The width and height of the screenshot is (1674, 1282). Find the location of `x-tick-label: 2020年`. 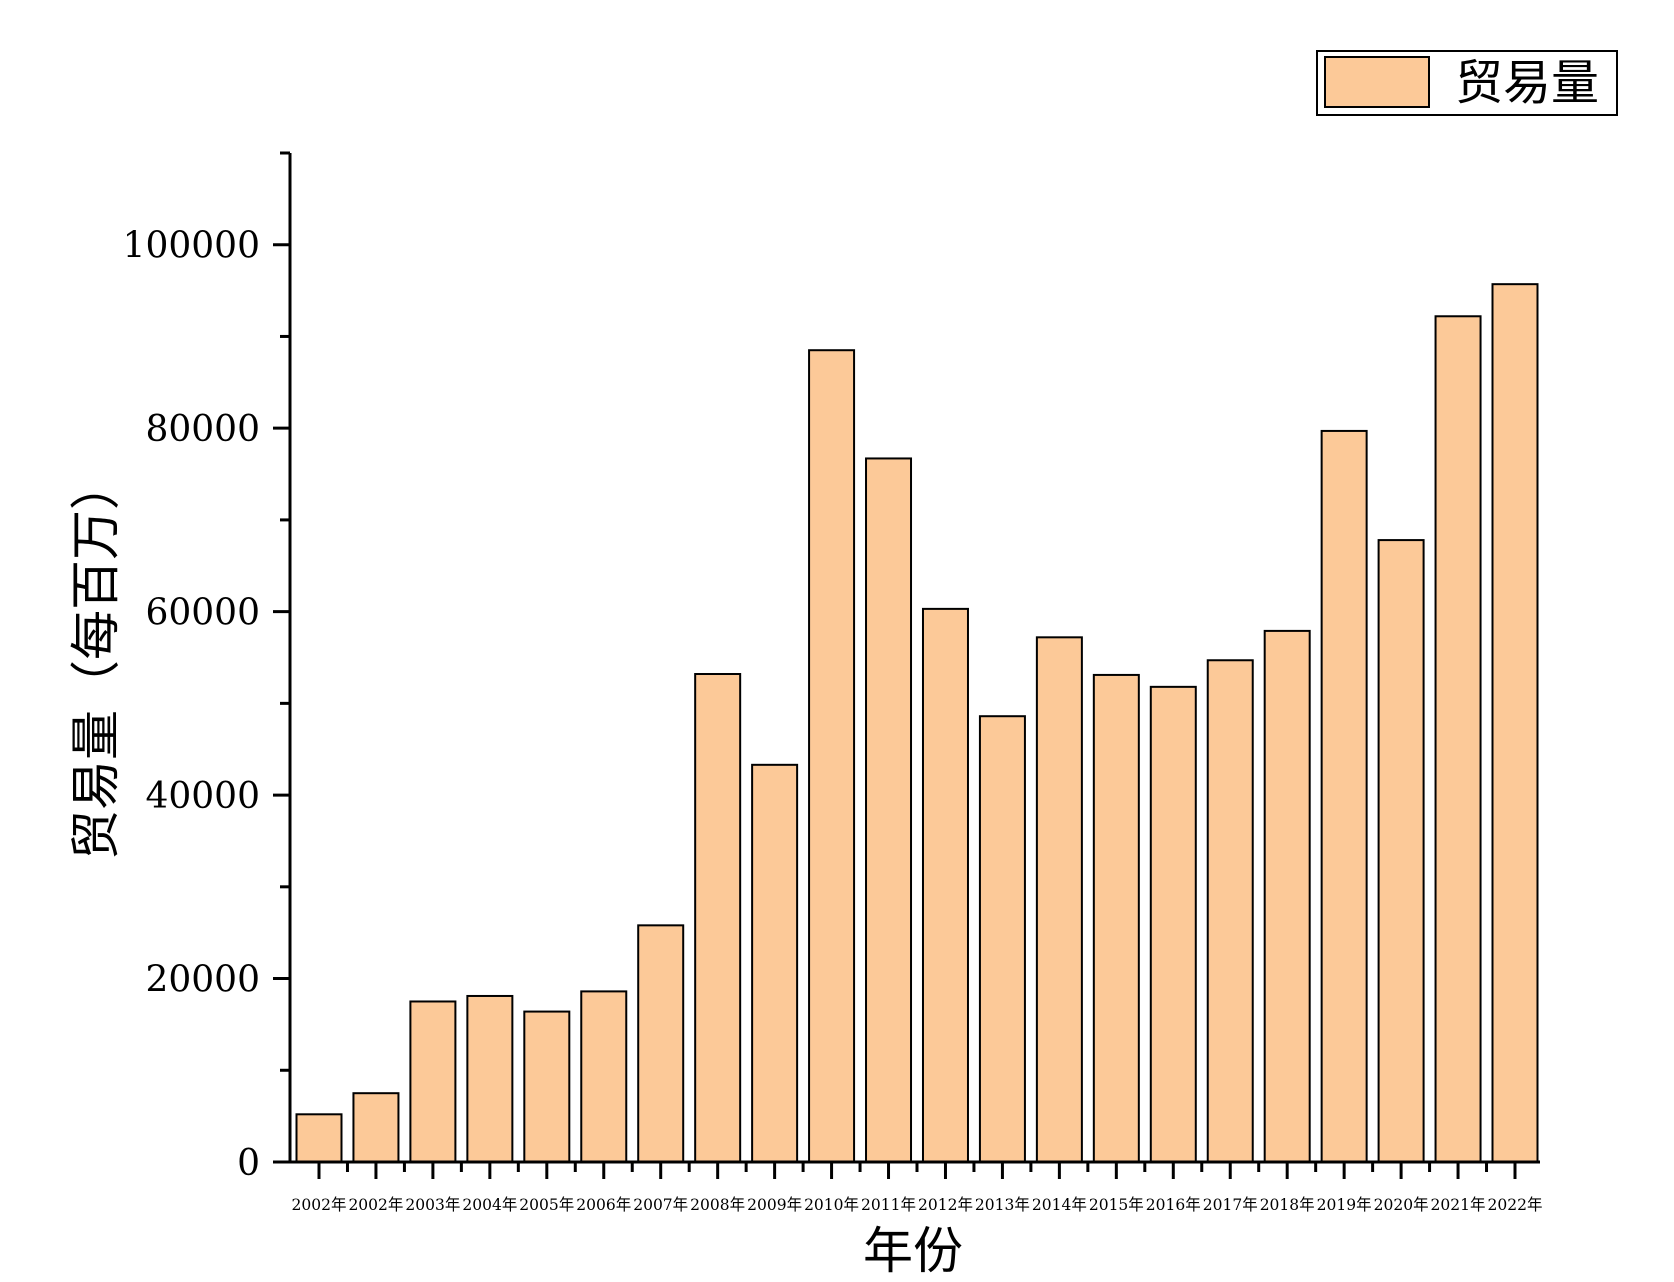

x-tick-label: 2020年 is located at coordinates (1401, 1204).